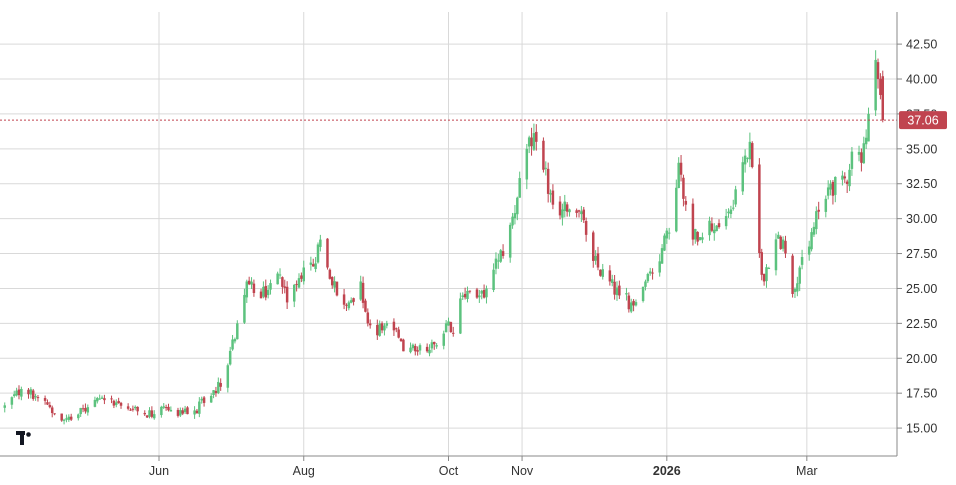  Describe the element at coordinates (23, 438) in the screenshot. I see `tradingview-logo-icon` at that location.